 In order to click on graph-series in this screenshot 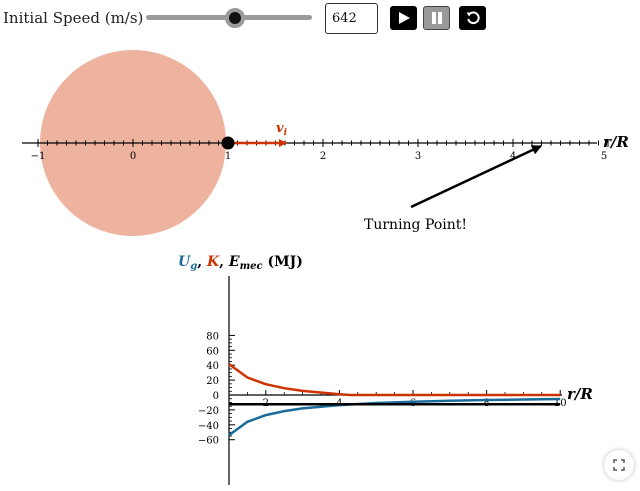, I will do `click(394, 400)`.